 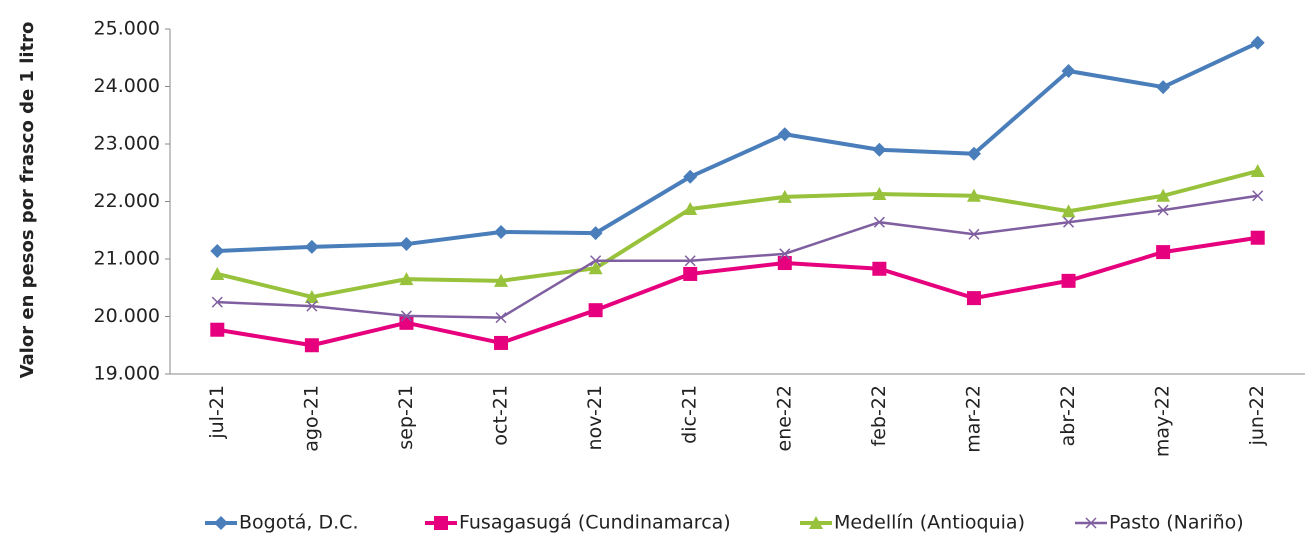 What do you see at coordinates (595, 417) in the screenshot?
I see `x-tick-label: nov-21` at bounding box center [595, 417].